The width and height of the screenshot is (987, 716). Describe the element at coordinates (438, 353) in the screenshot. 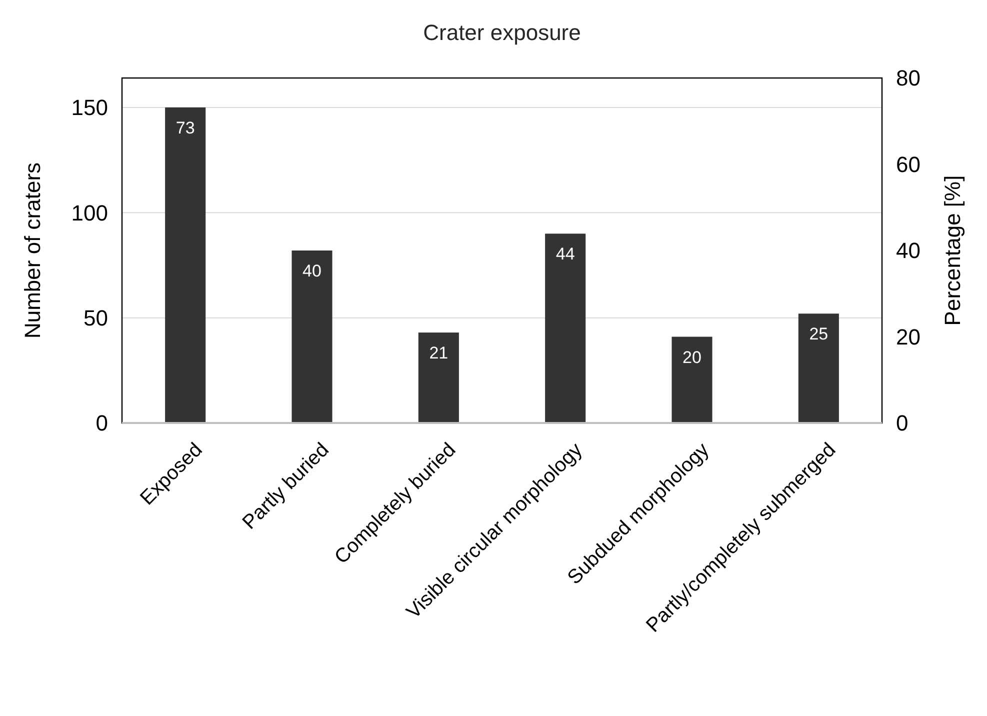

I see `annotation: 21` at that location.